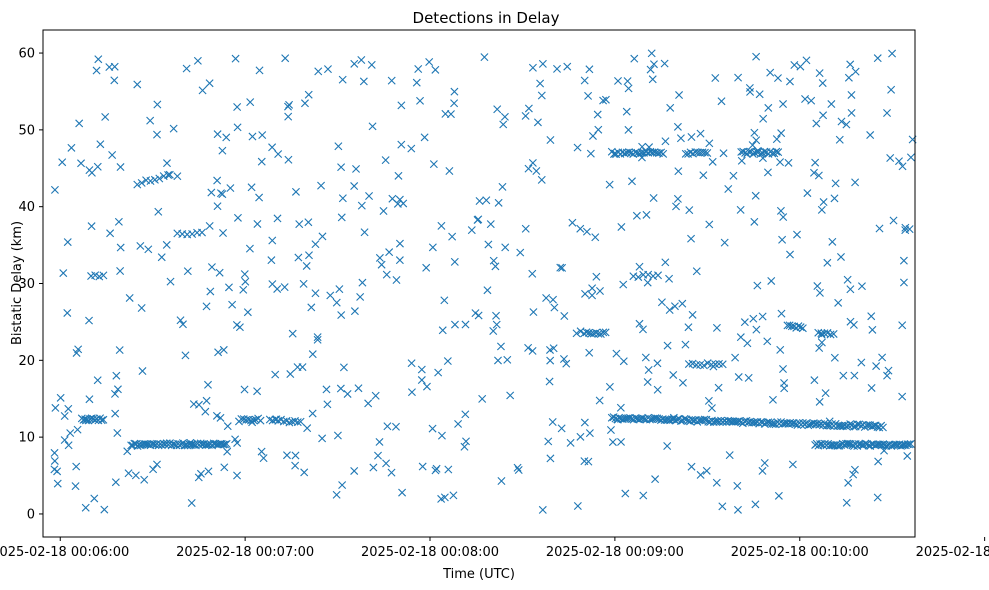 This screenshot has height=590, width=989. Describe the element at coordinates (26, 54) in the screenshot. I see `y-tick-label: 60` at that location.